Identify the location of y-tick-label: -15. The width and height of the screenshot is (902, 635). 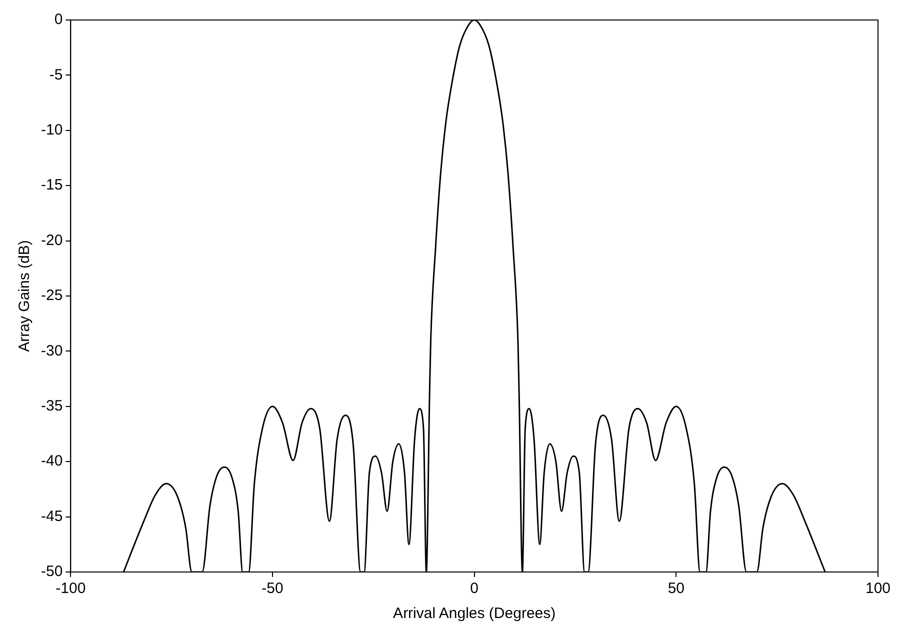
(51, 185).